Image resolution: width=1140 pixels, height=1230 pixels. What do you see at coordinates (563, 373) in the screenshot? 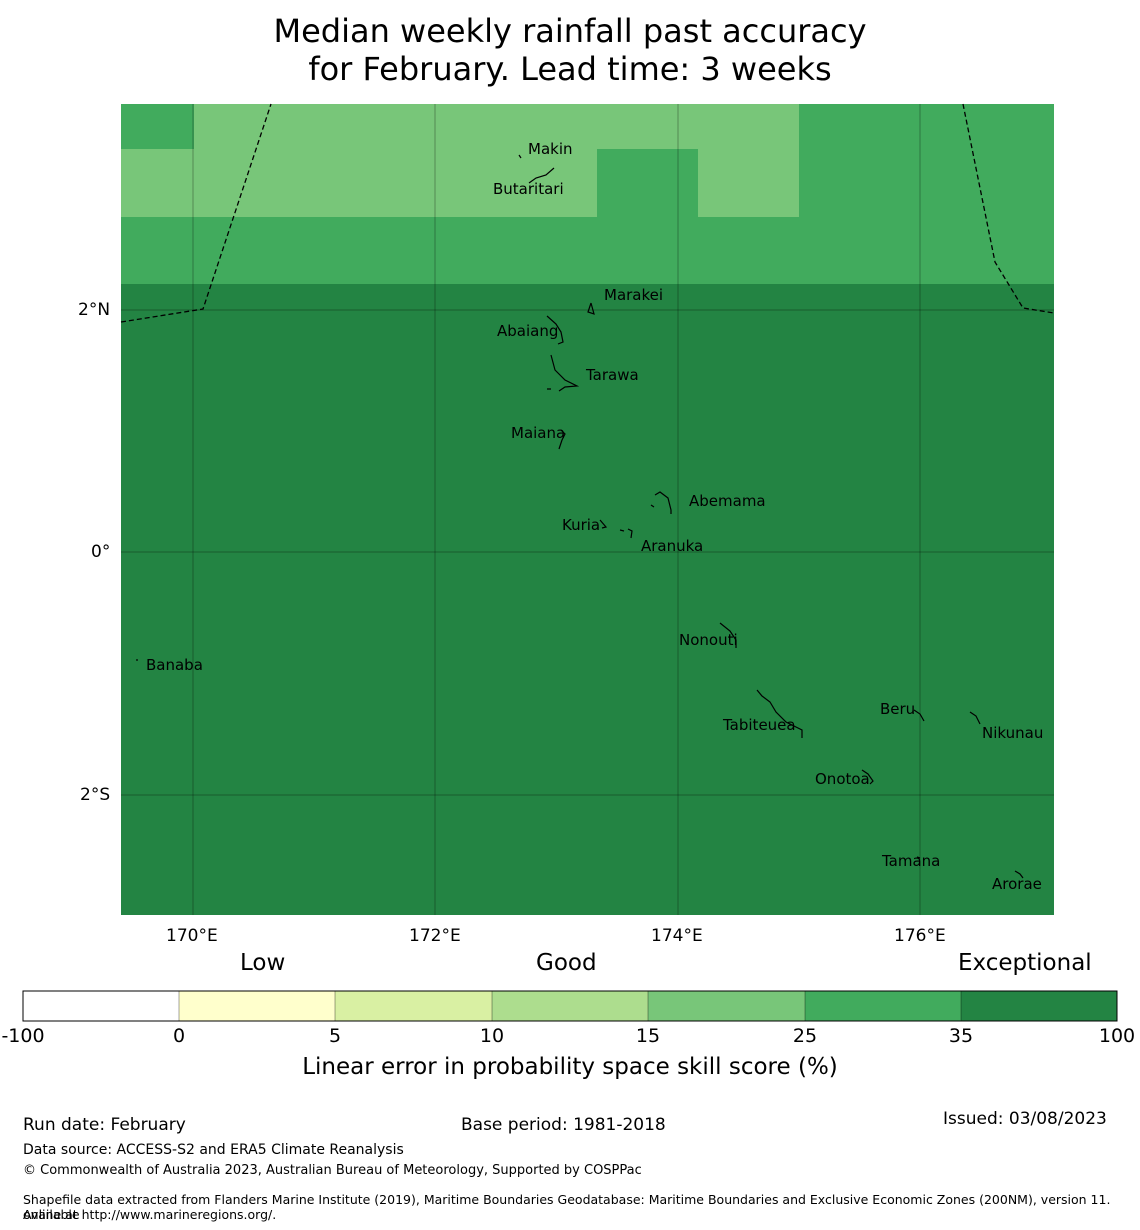
I see `island-shape-tarawa` at bounding box center [563, 373].